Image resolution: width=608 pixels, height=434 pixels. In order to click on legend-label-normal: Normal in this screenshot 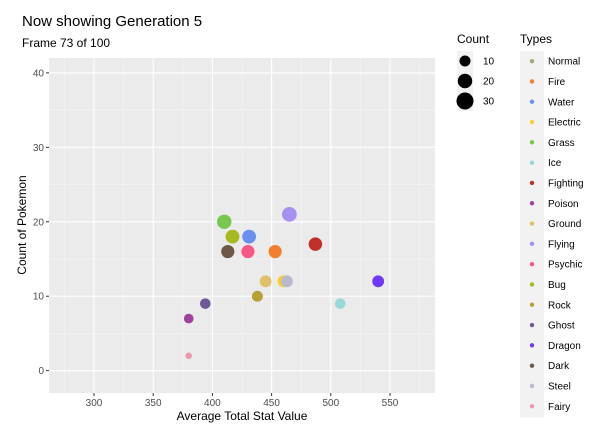, I will do `click(564, 62)`.